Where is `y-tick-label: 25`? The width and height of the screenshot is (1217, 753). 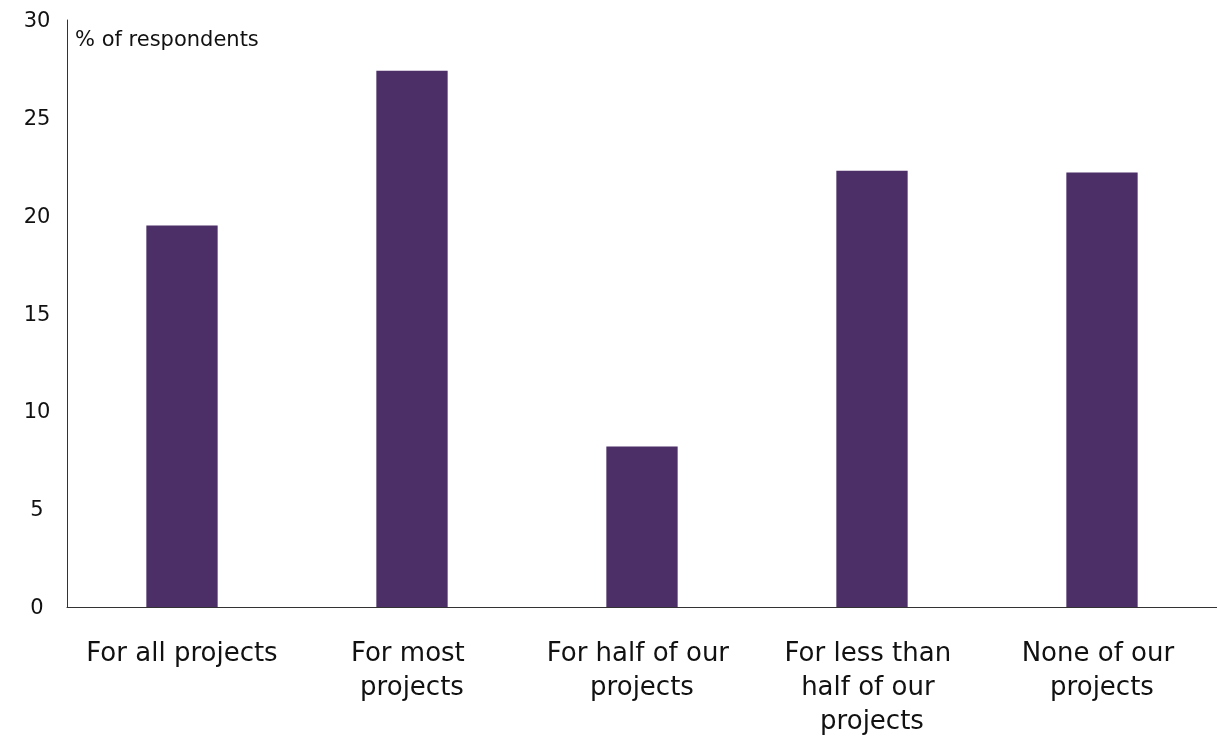 y-tick-label: 25 is located at coordinates (37, 117).